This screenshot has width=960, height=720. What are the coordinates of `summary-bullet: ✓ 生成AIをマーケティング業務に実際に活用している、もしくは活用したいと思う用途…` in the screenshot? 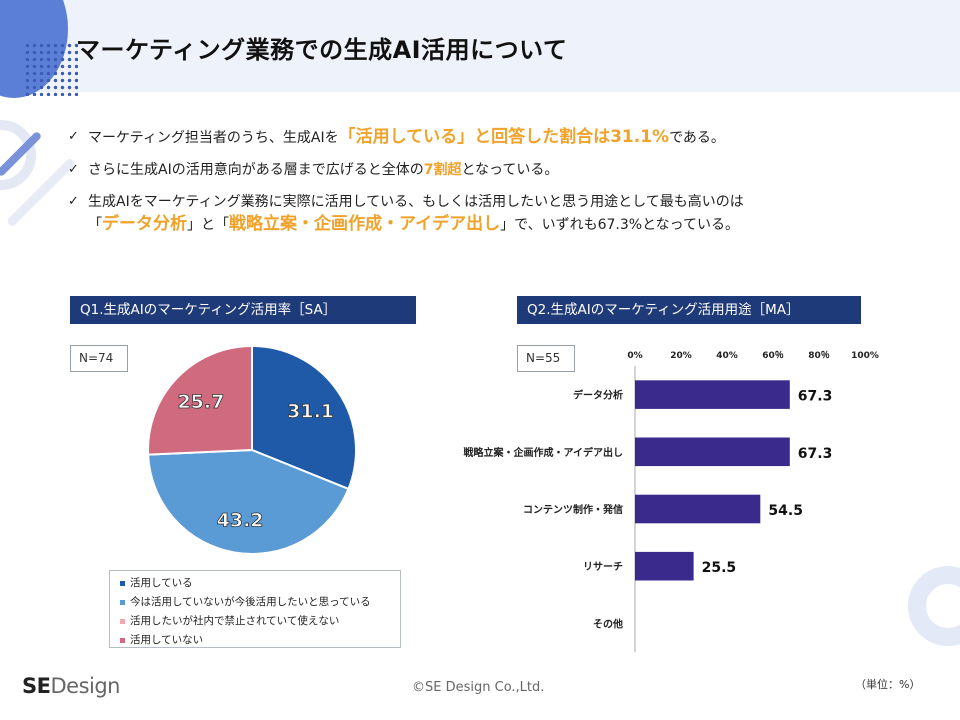 It's located at (498, 213).